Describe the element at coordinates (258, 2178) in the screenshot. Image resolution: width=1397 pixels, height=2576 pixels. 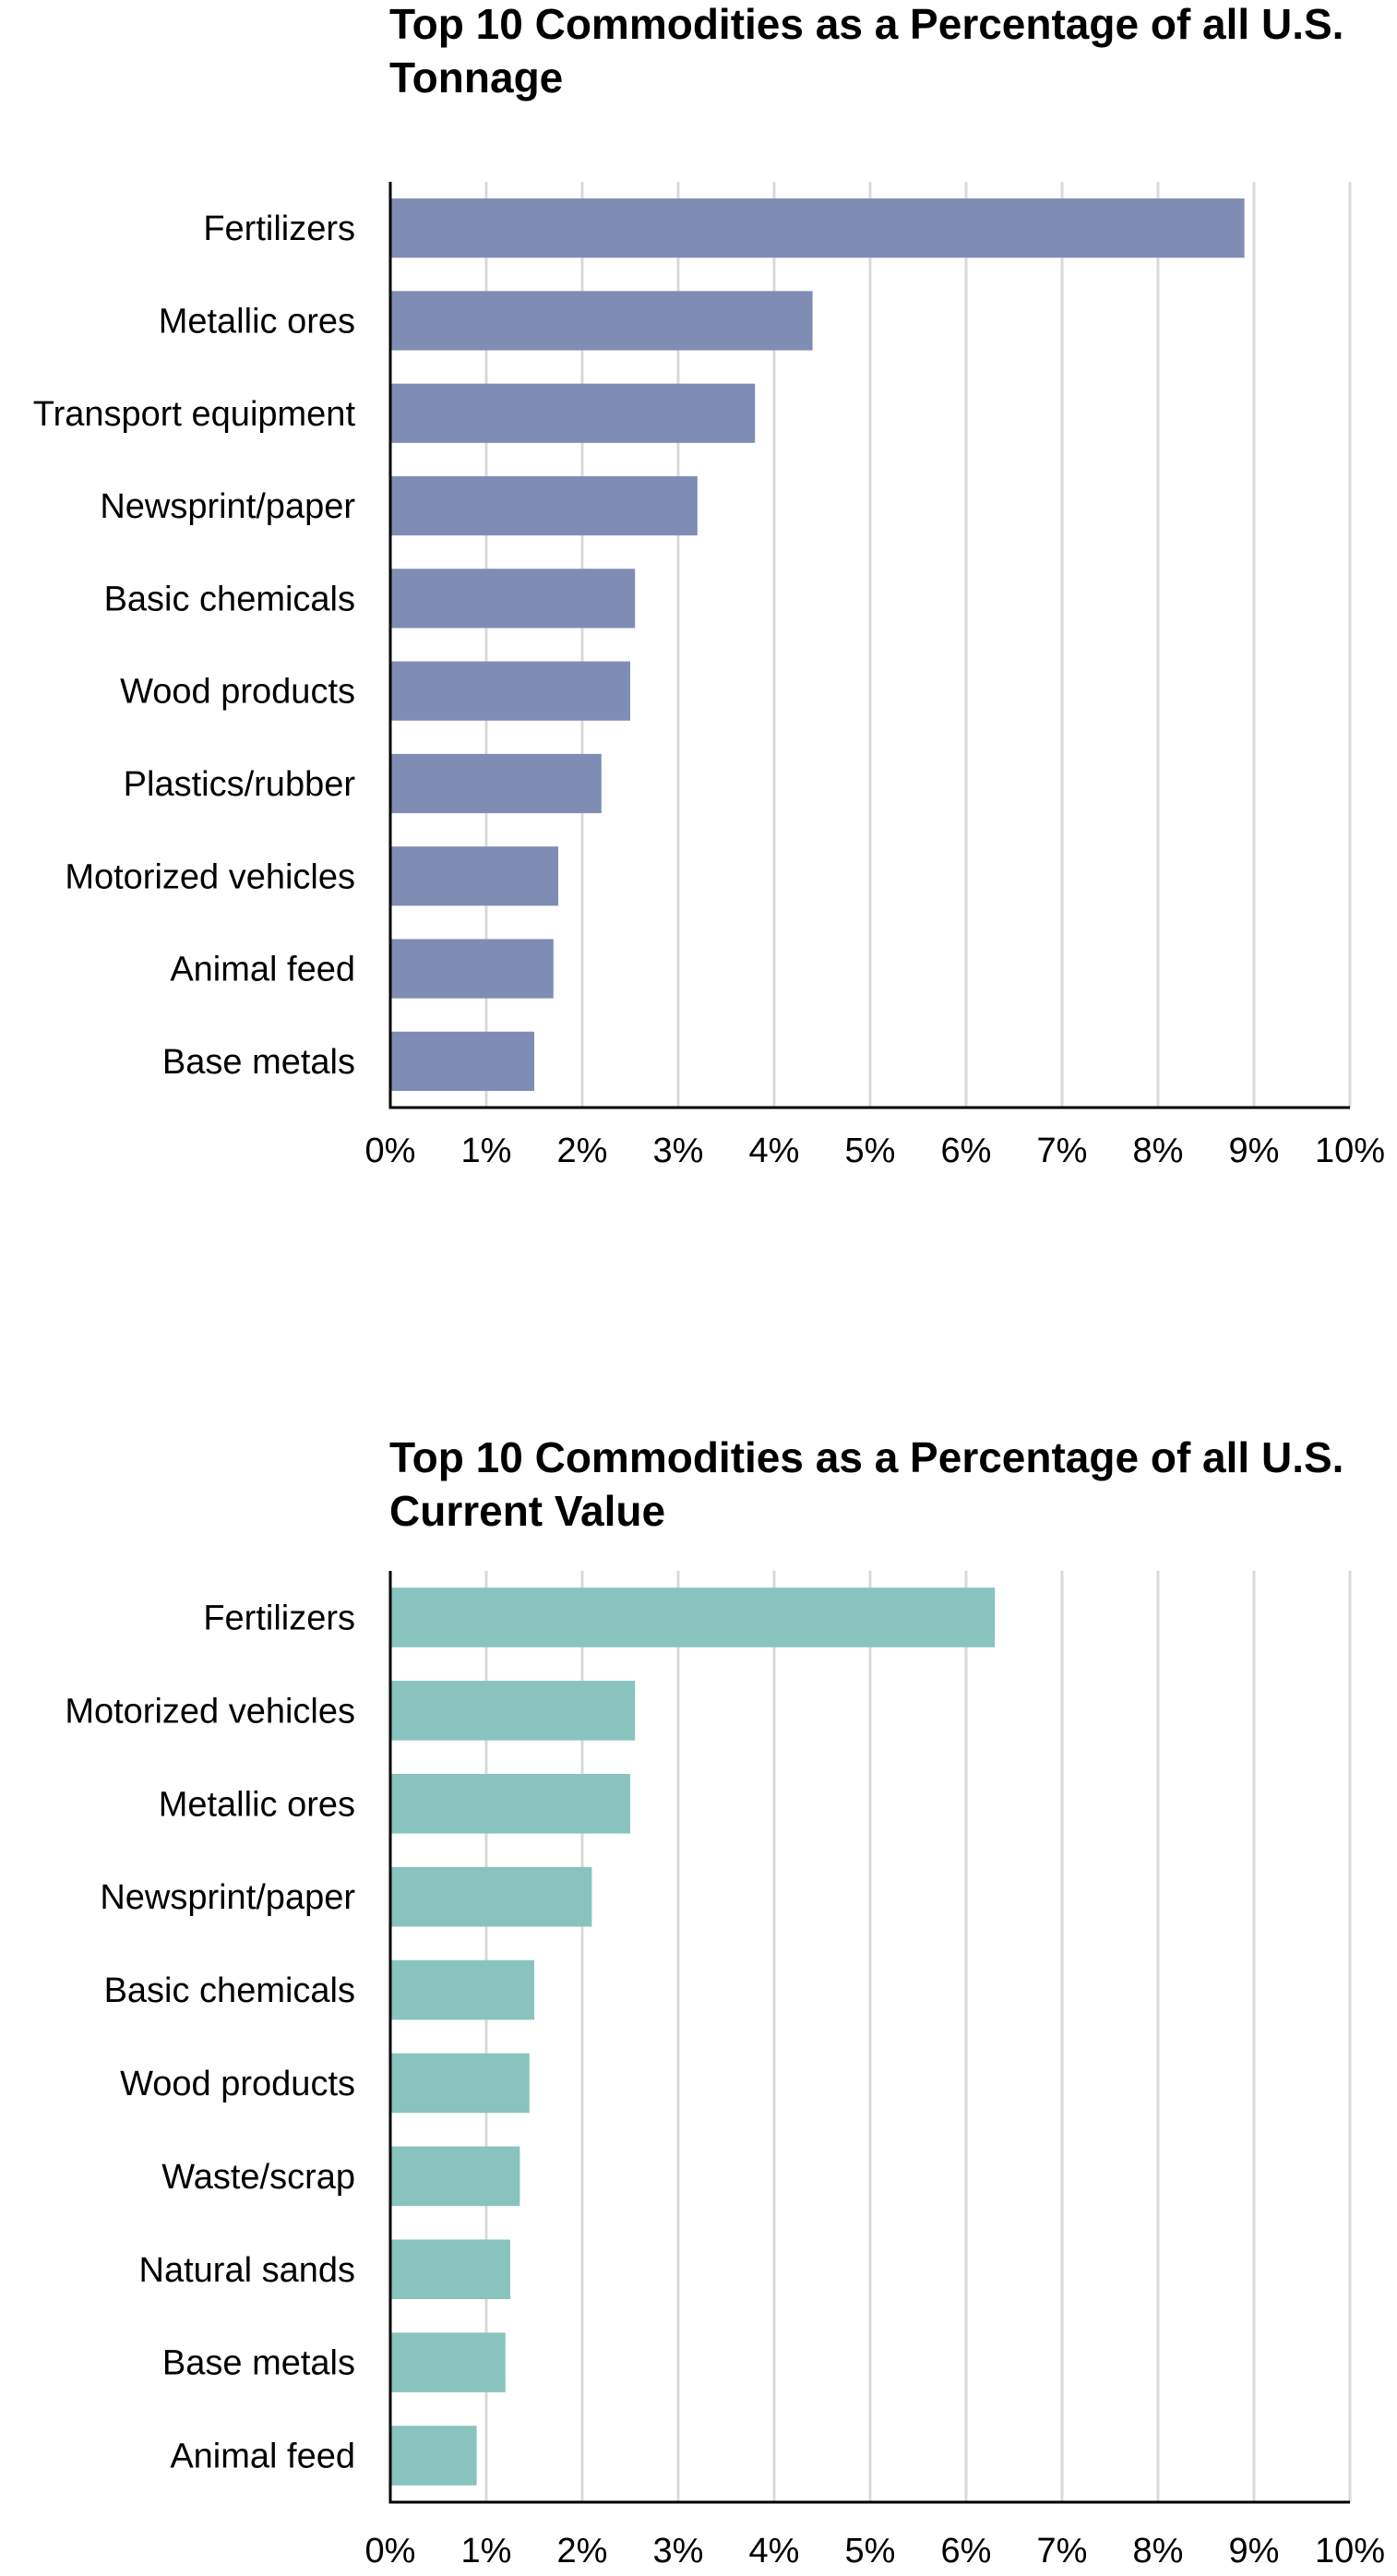
I see `category-label: Waste/scrap` at that location.